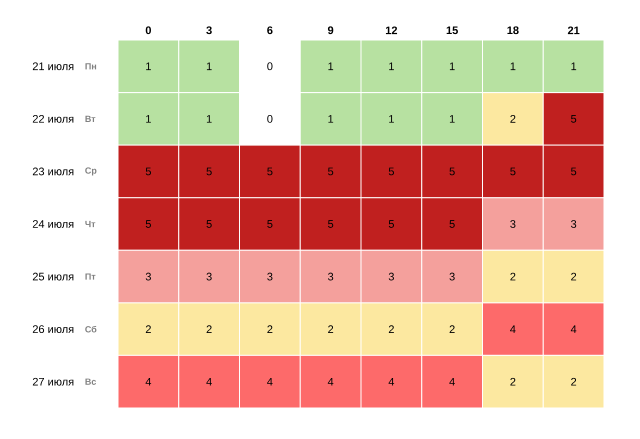  Describe the element at coordinates (574, 30) in the screenshot. I see `x-tick-label: 21` at that location.